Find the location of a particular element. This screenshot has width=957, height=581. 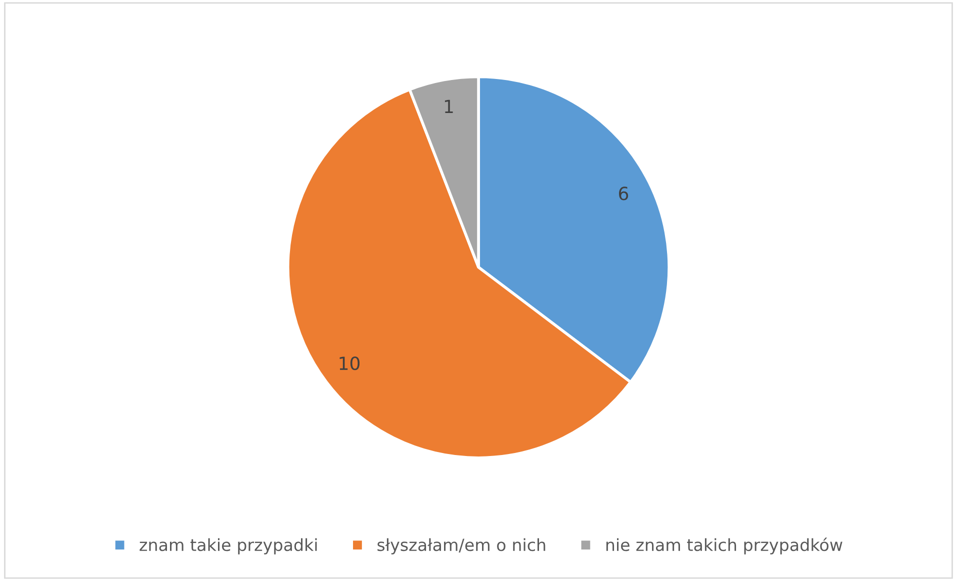

legend-label: znam takie przypadki is located at coordinates (228, 546).